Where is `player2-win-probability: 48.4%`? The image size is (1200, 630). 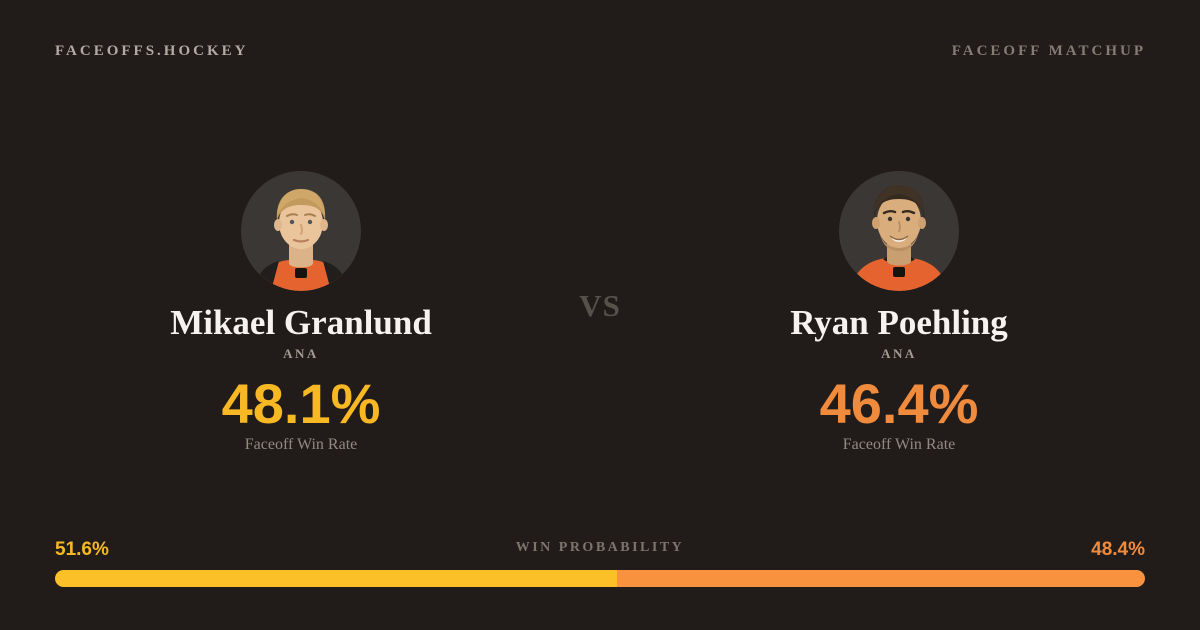
player2-win-probability: 48.4% is located at coordinates (1118, 549).